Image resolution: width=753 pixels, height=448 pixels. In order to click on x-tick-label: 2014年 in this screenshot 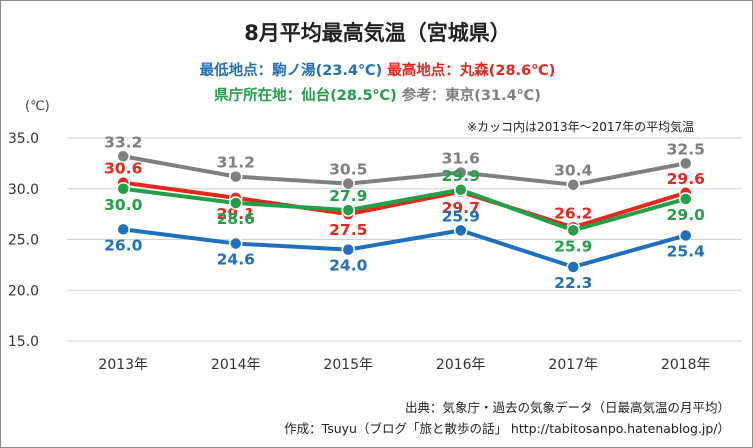, I will do `click(236, 365)`.